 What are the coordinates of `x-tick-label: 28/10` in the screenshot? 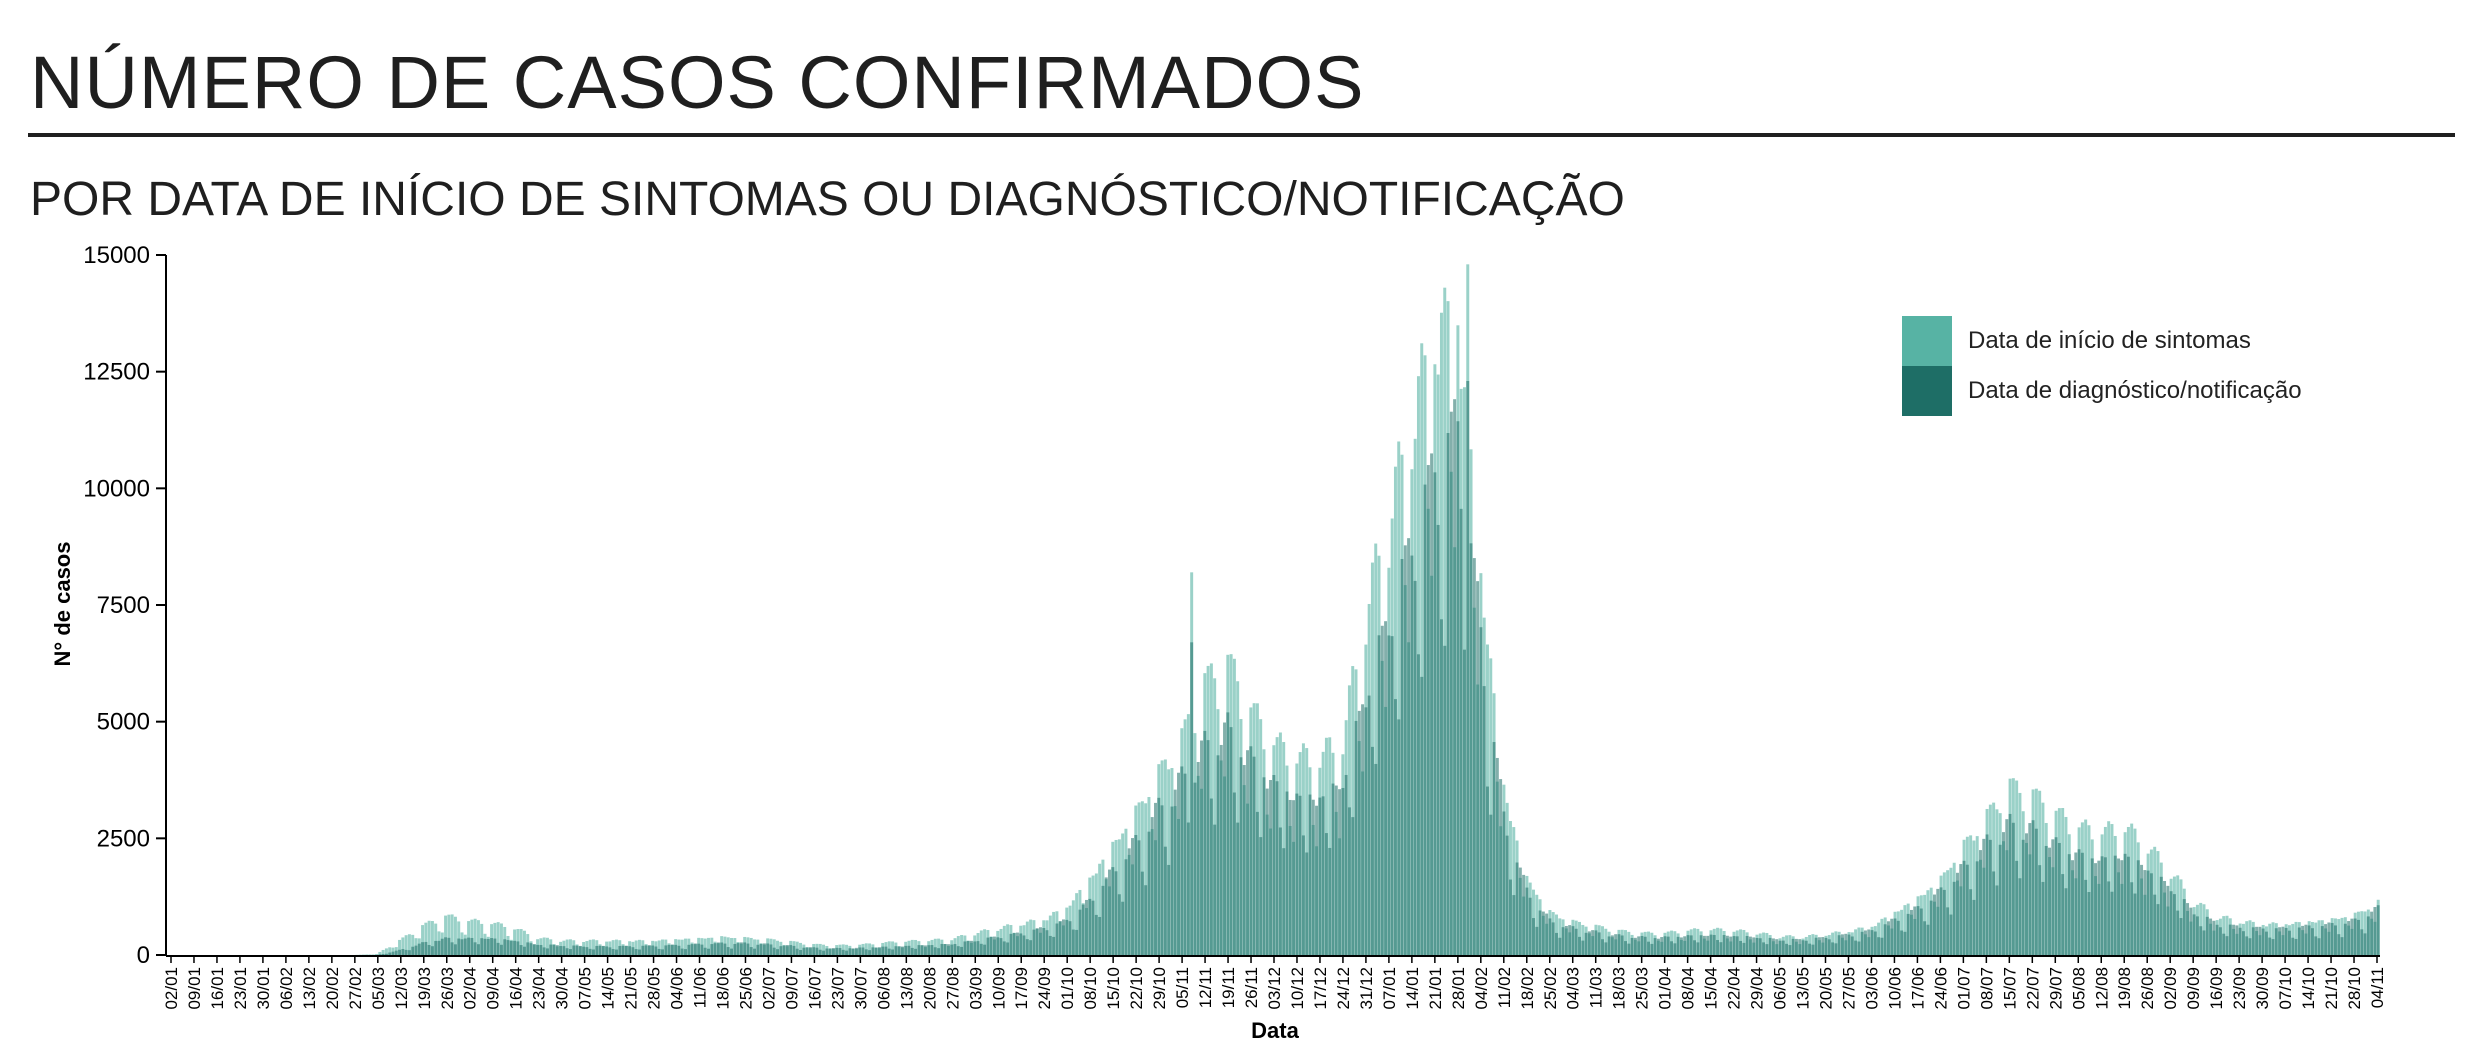 It's located at (2354, 988).